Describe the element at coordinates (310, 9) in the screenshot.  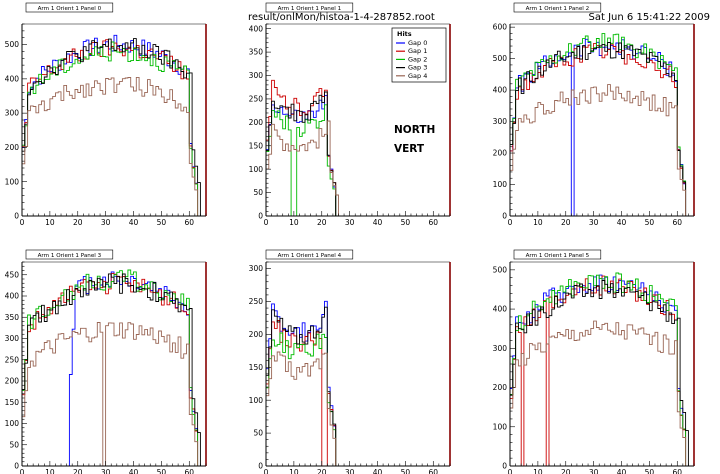
I see `panel-title: Arm 1 Orient 1 Panel 1` at that location.